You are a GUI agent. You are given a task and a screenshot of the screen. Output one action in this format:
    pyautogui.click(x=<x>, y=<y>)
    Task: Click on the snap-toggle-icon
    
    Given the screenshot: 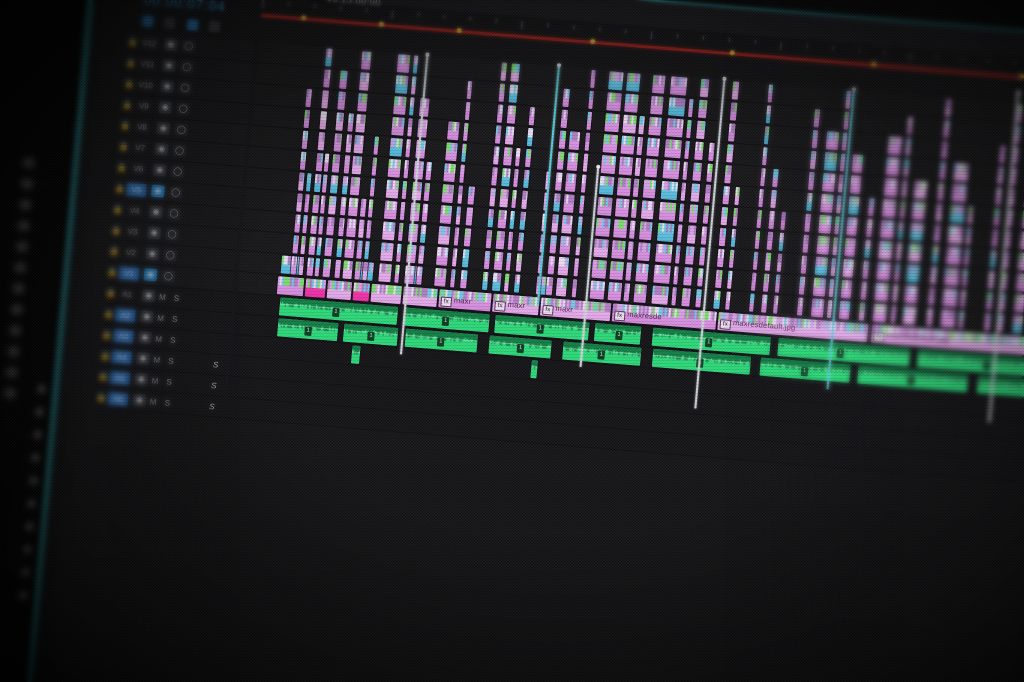 What is the action you would take?
    pyautogui.click(x=147, y=21)
    